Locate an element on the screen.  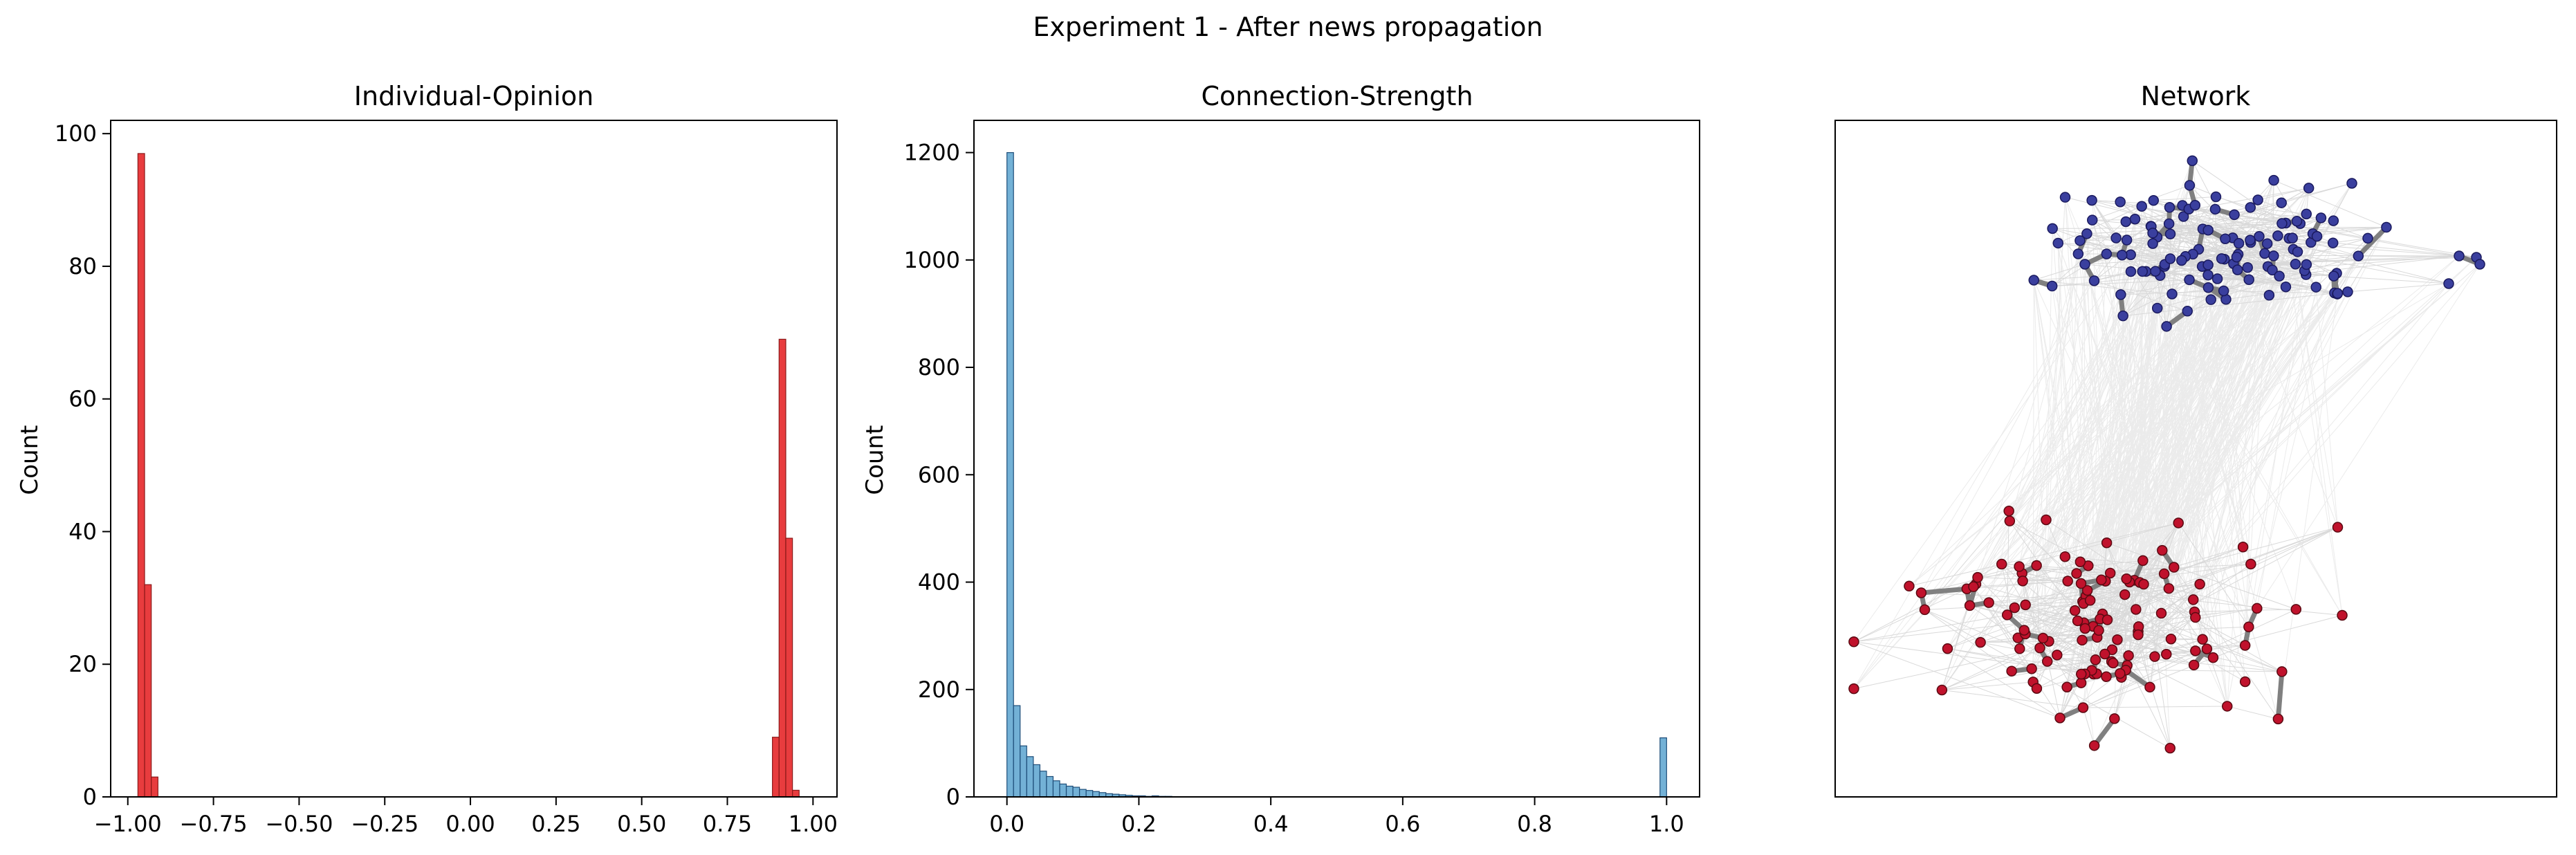
p2-y-tick-label: 0 is located at coordinates (953, 797).